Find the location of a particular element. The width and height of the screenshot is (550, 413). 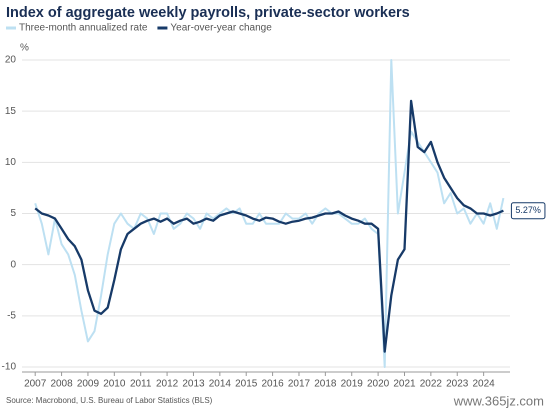

x-tick-label: 2022 is located at coordinates (431, 384).